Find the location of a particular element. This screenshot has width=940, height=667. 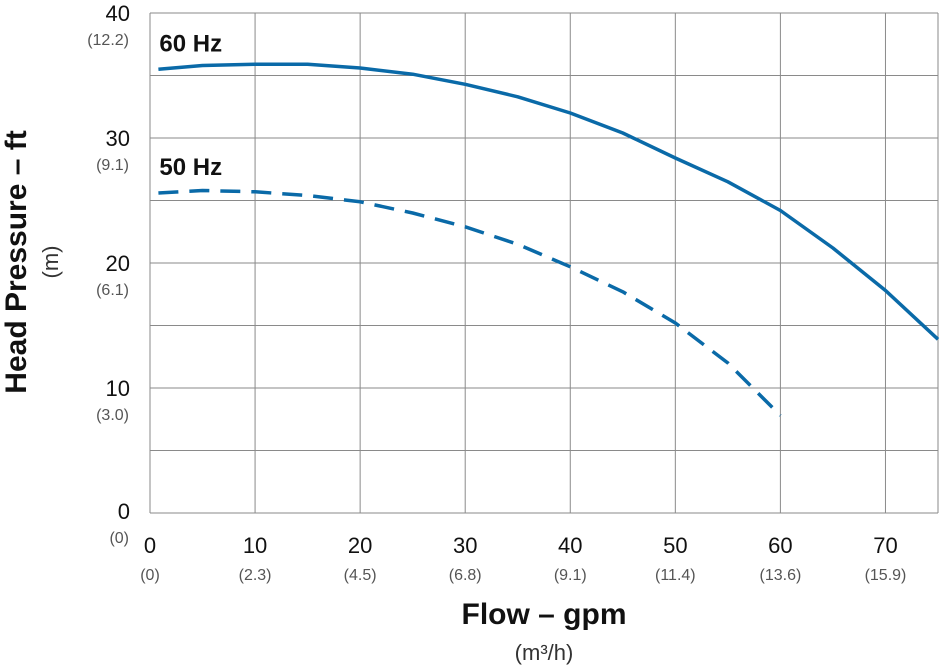

x-tick-label: 20 is located at coordinates (360, 545).